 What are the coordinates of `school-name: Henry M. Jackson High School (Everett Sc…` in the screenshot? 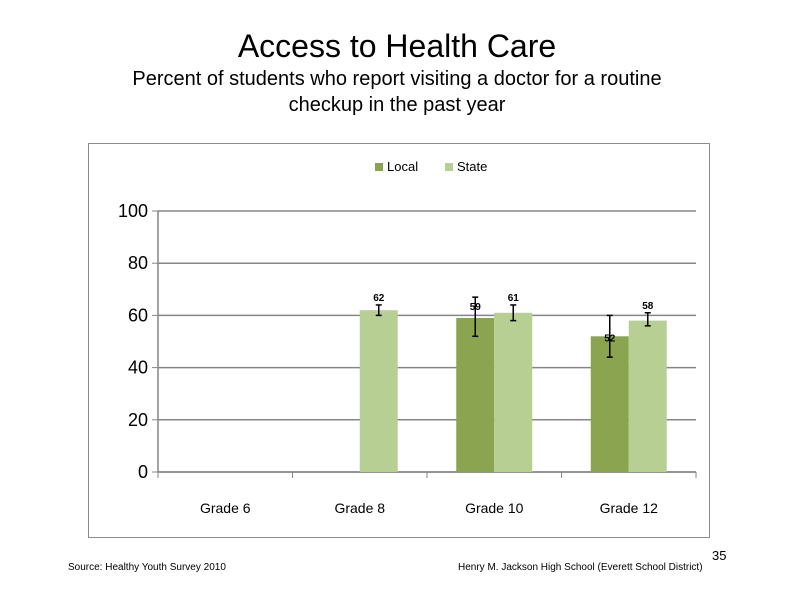 It's located at (580, 567).